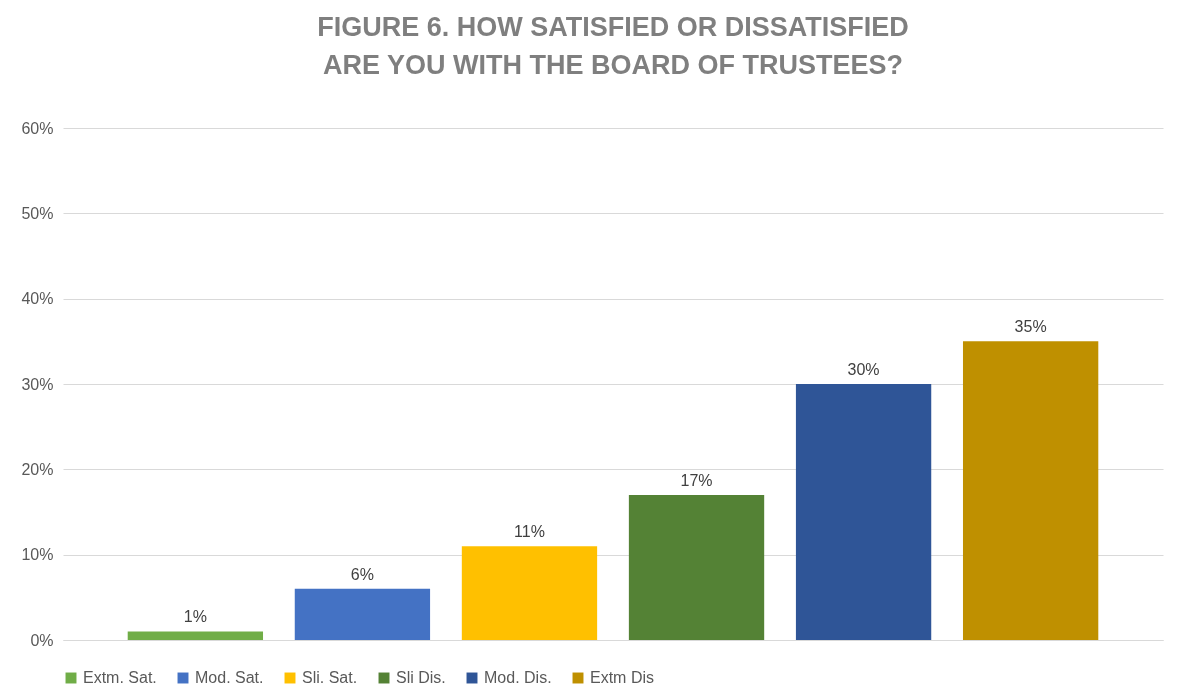 The height and width of the screenshot is (700, 1177). What do you see at coordinates (696, 480) in the screenshot?
I see `data-label: 17%` at bounding box center [696, 480].